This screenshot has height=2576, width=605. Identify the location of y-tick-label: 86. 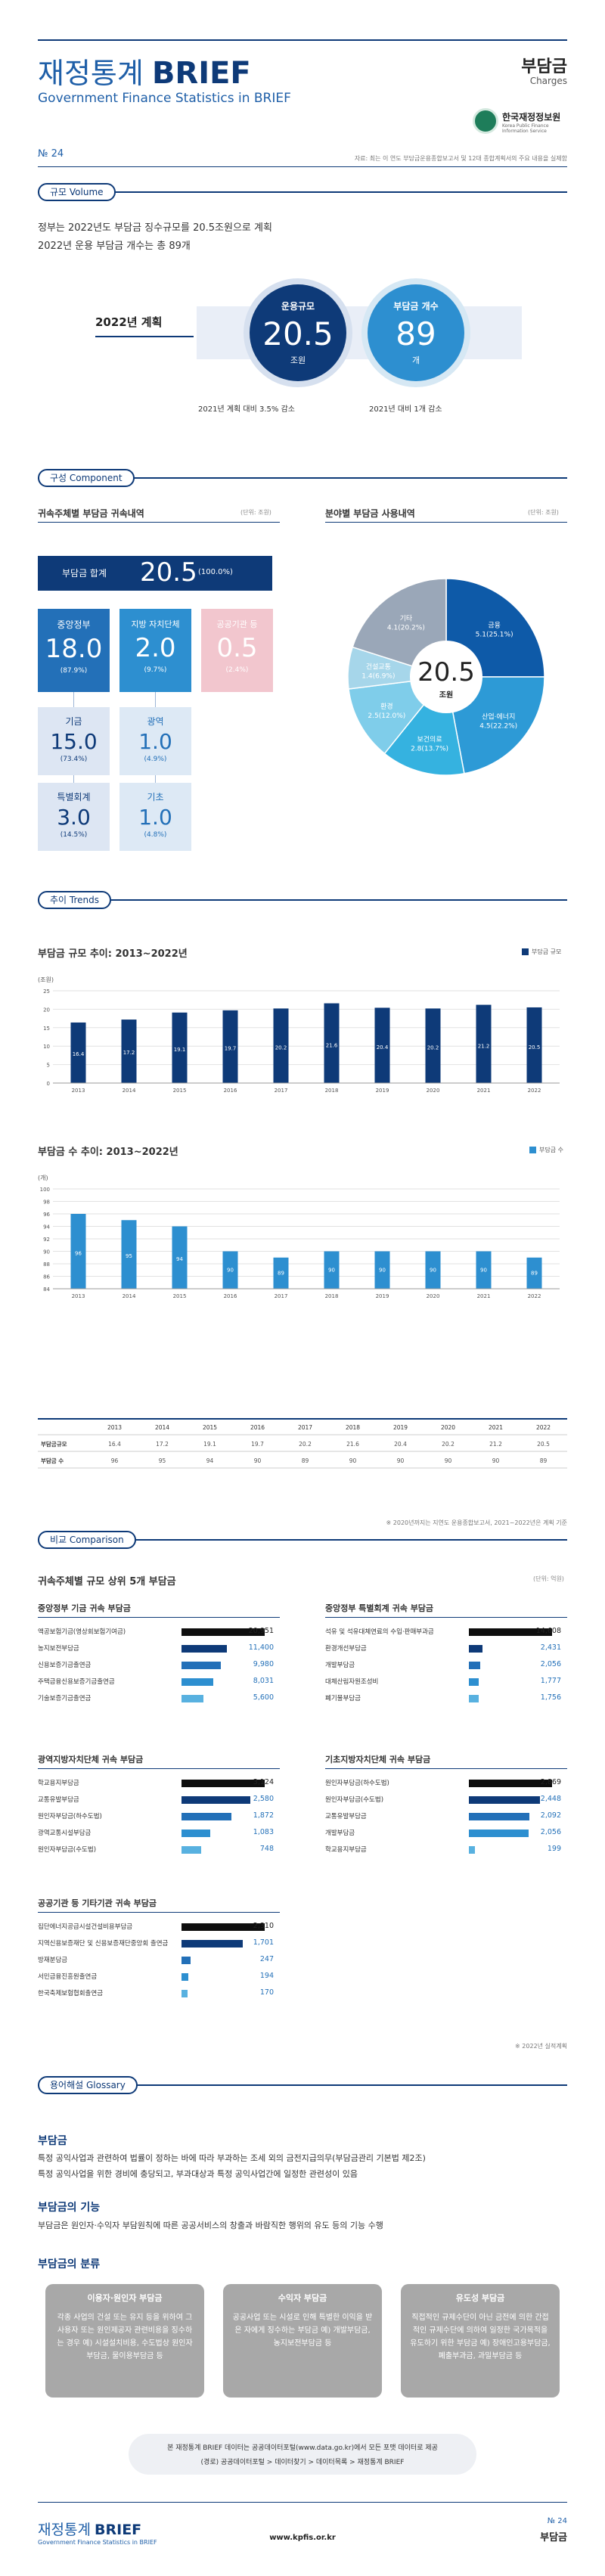
(46, 1277).